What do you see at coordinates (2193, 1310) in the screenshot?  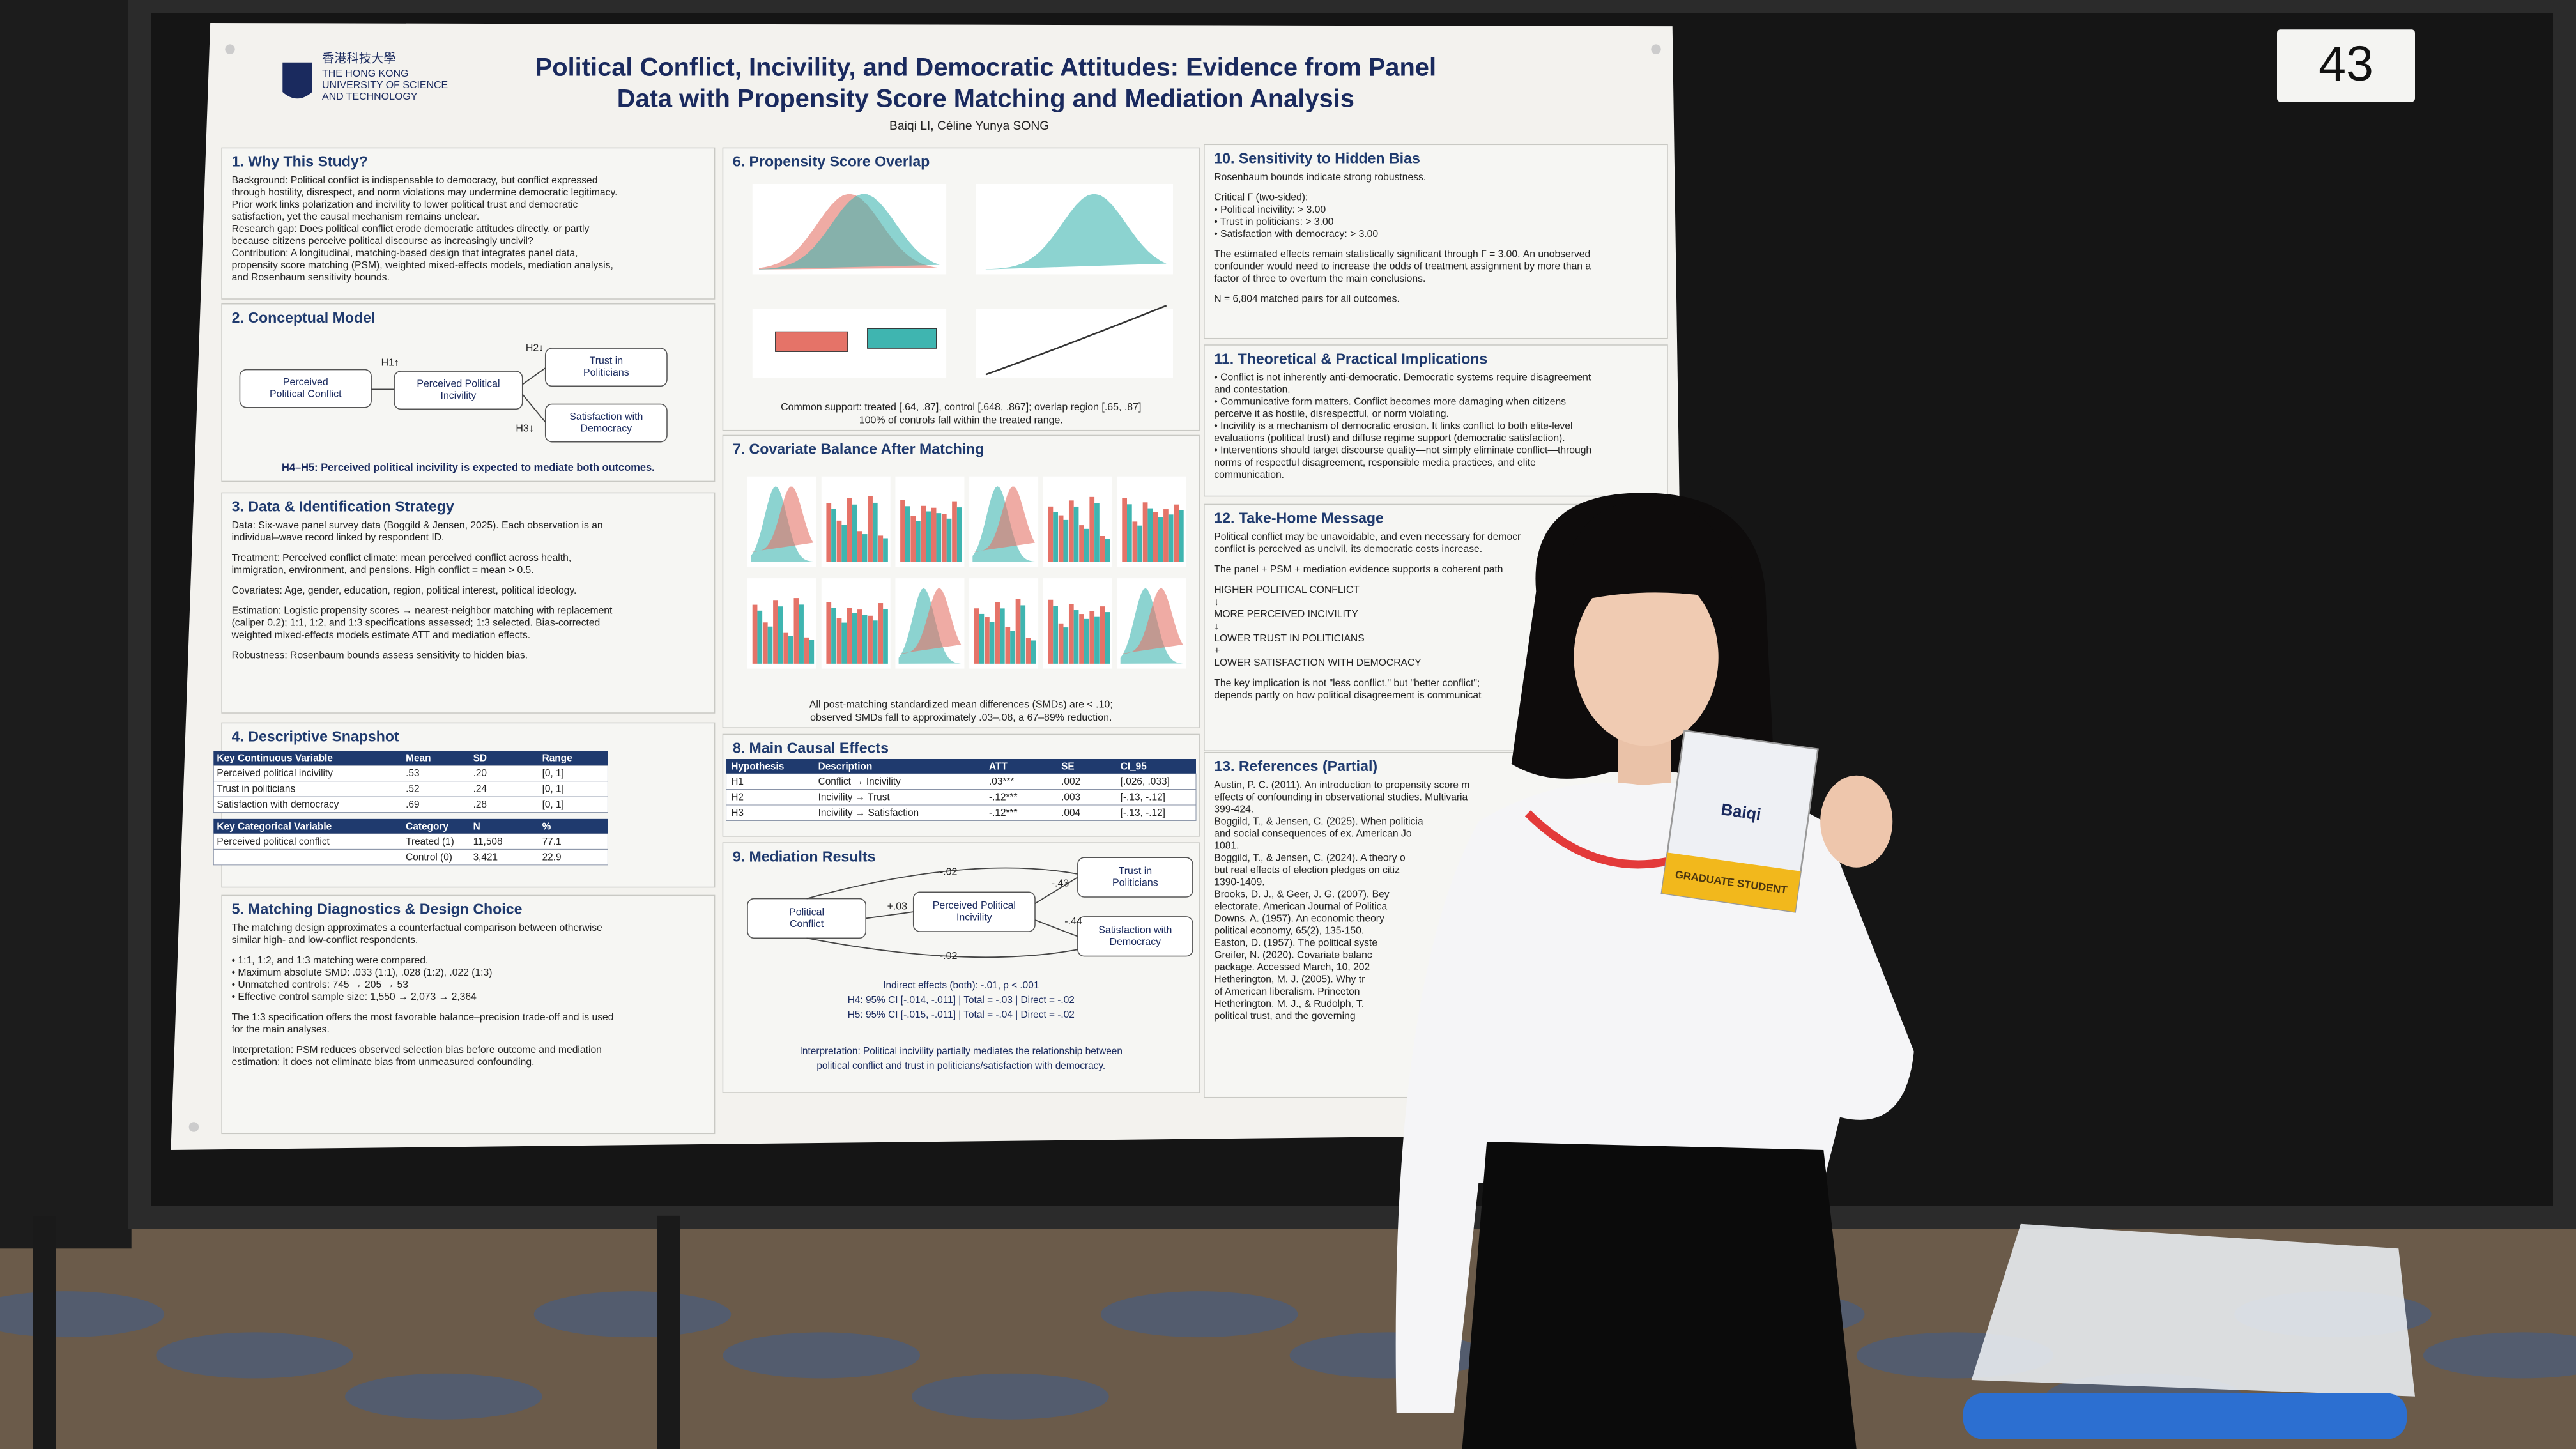 I see `rolled-poster` at bounding box center [2193, 1310].